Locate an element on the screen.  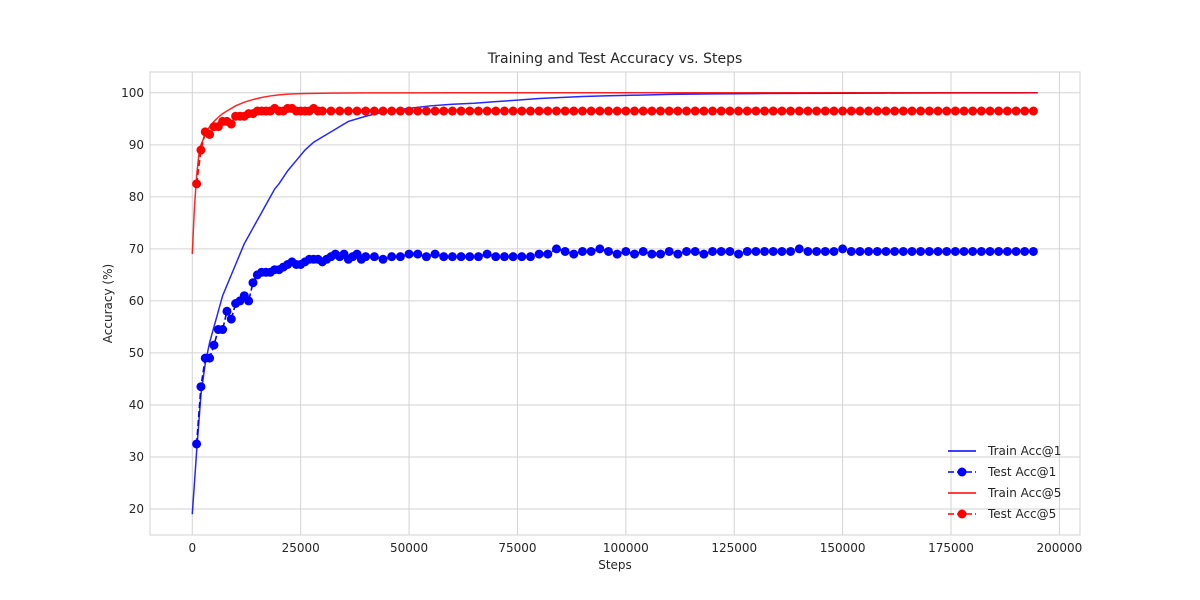
x-tick-label: 175000 is located at coordinates (951, 548).